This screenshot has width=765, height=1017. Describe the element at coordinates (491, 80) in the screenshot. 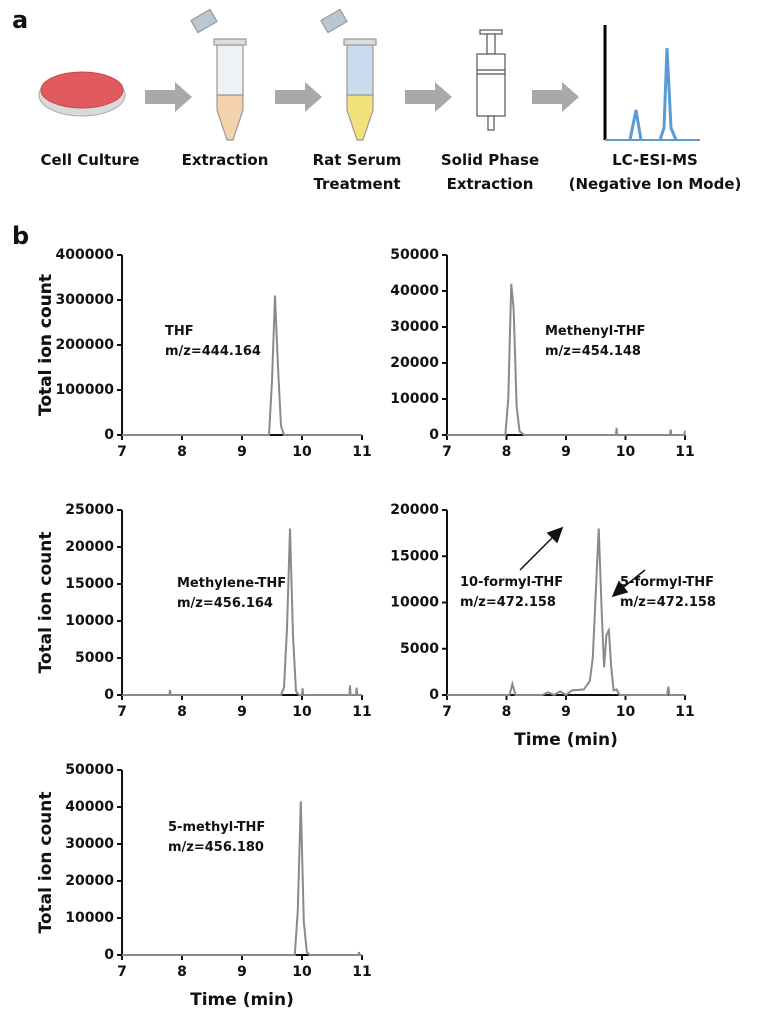

I see `spe-cartridge` at that location.